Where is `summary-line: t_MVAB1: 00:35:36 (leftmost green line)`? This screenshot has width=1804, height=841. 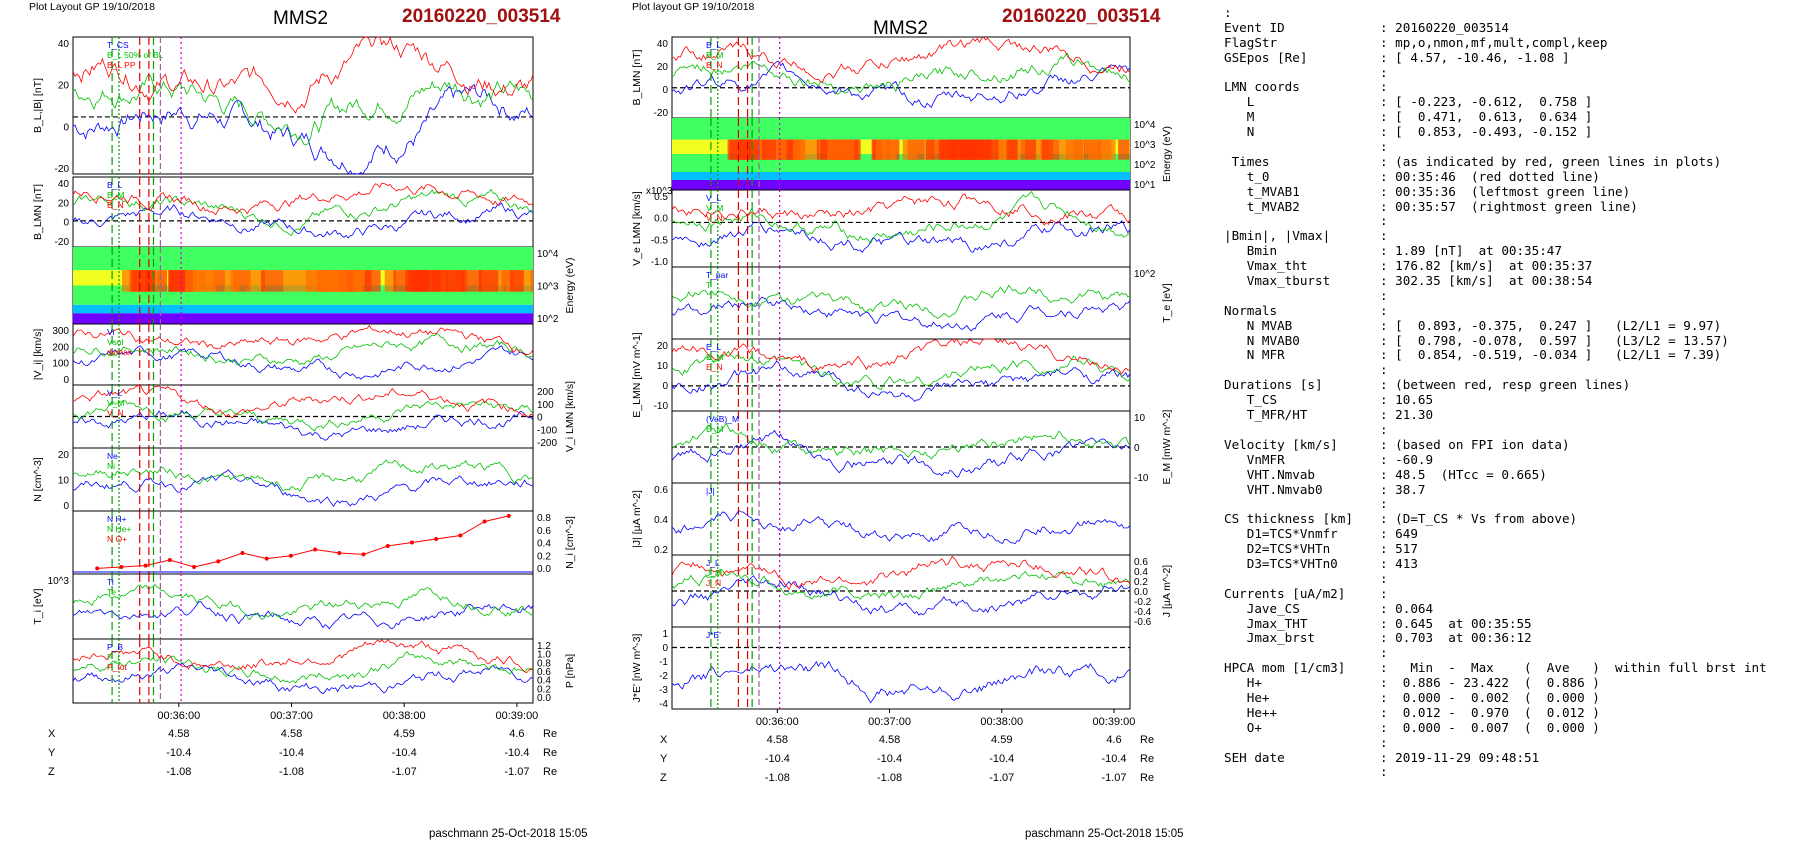
summary-line: t_MVAB1: 00:35:36 (leftmost green line) is located at coordinates (1513, 191).